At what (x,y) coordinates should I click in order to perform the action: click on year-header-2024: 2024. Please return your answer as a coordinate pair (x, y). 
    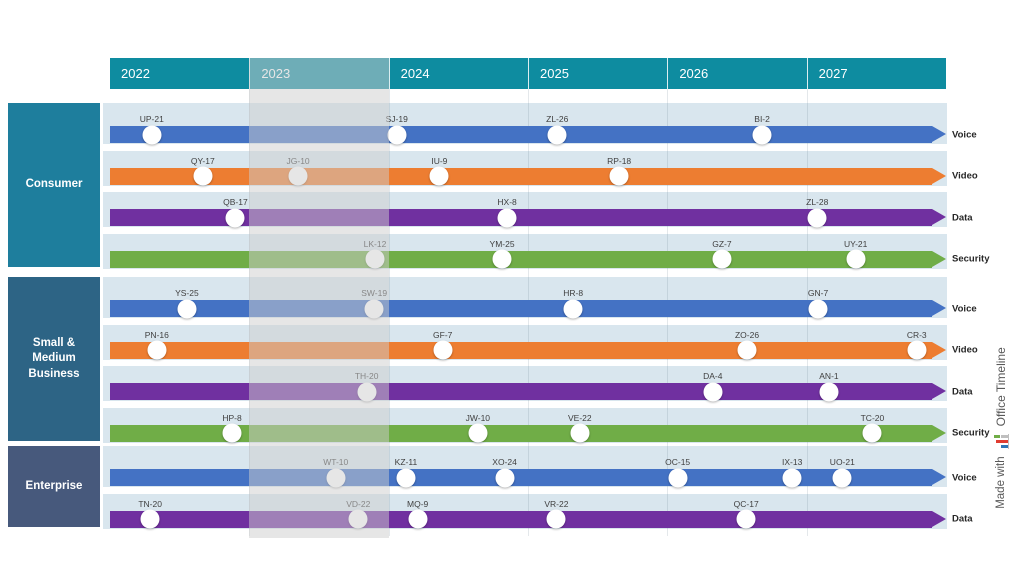
    Looking at the image, I should click on (458, 73).